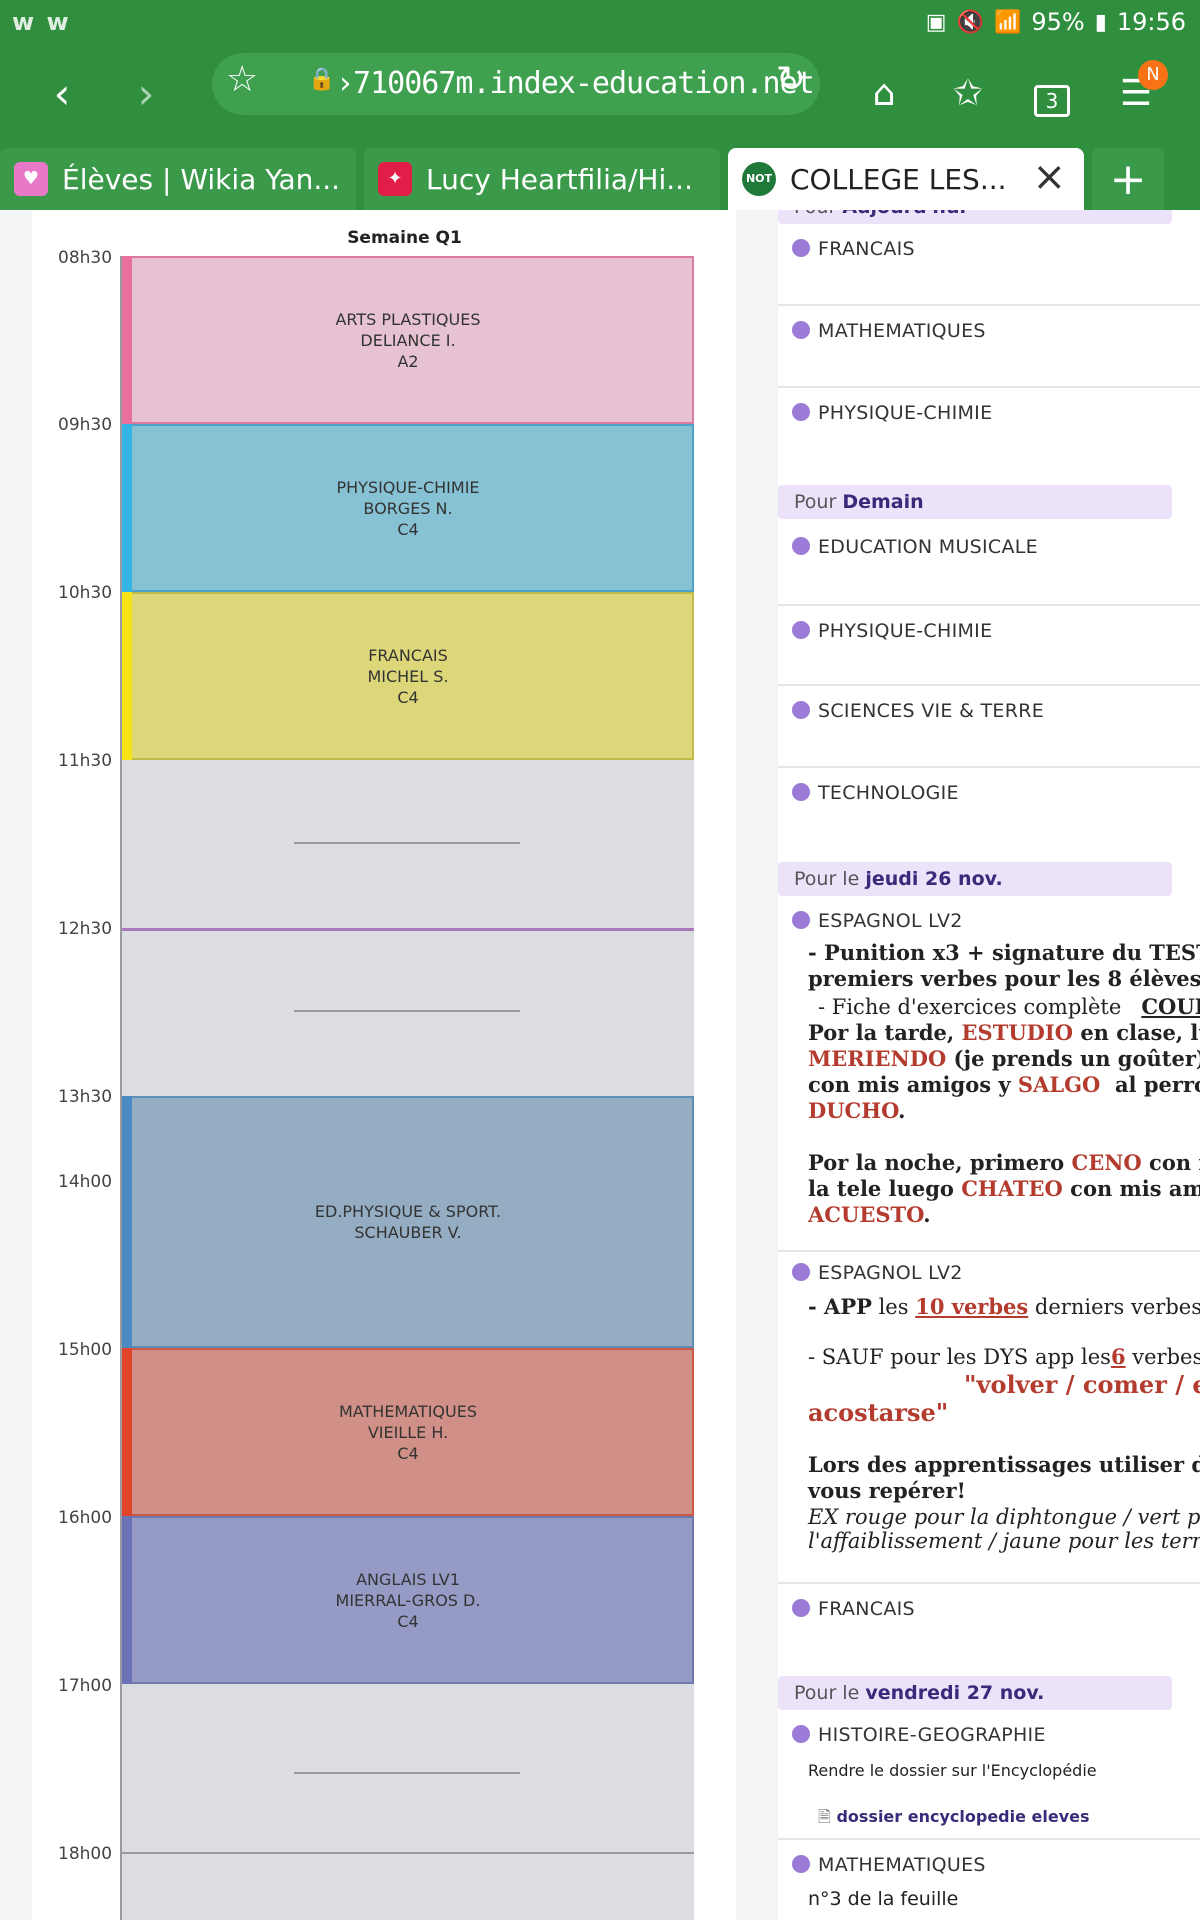 This screenshot has width=1200, height=1920. What do you see at coordinates (1140, 1032) in the screenshot?
I see `text-part: en clase, lueg` at bounding box center [1140, 1032].